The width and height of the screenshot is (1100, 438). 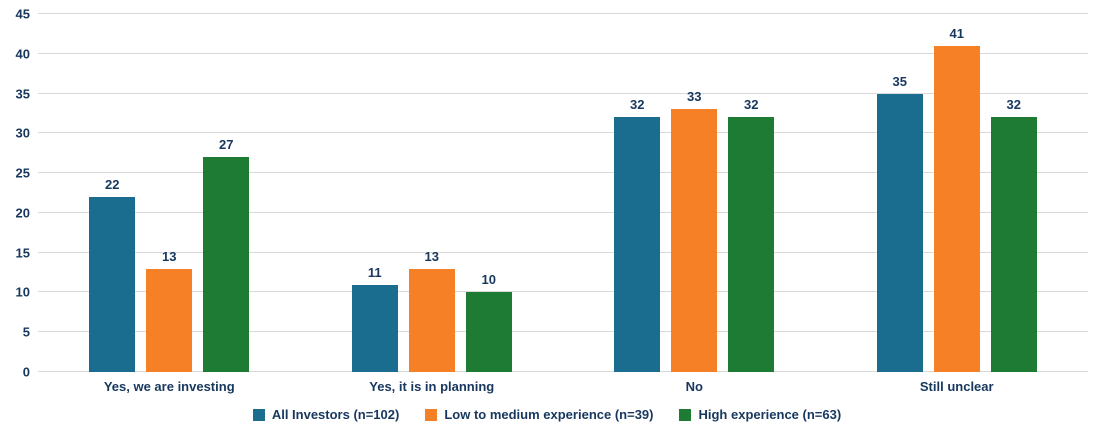 I want to click on y-tick-label: 20, so click(x=22, y=213).